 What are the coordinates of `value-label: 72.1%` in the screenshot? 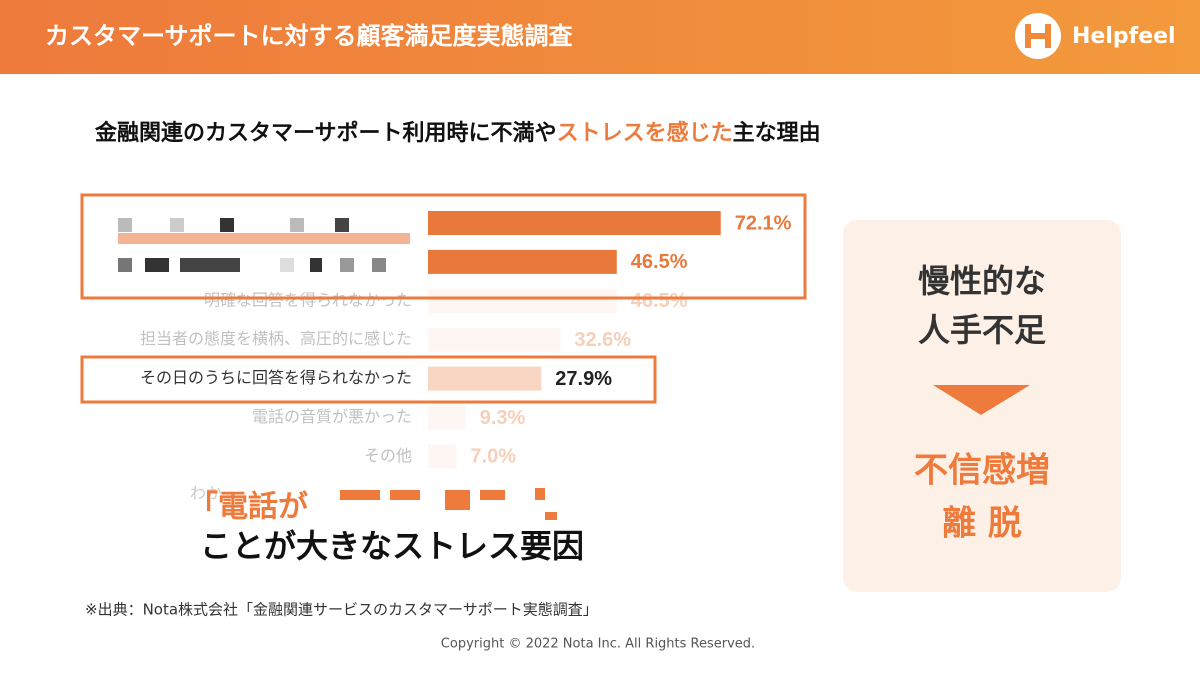 It's located at (763, 223).